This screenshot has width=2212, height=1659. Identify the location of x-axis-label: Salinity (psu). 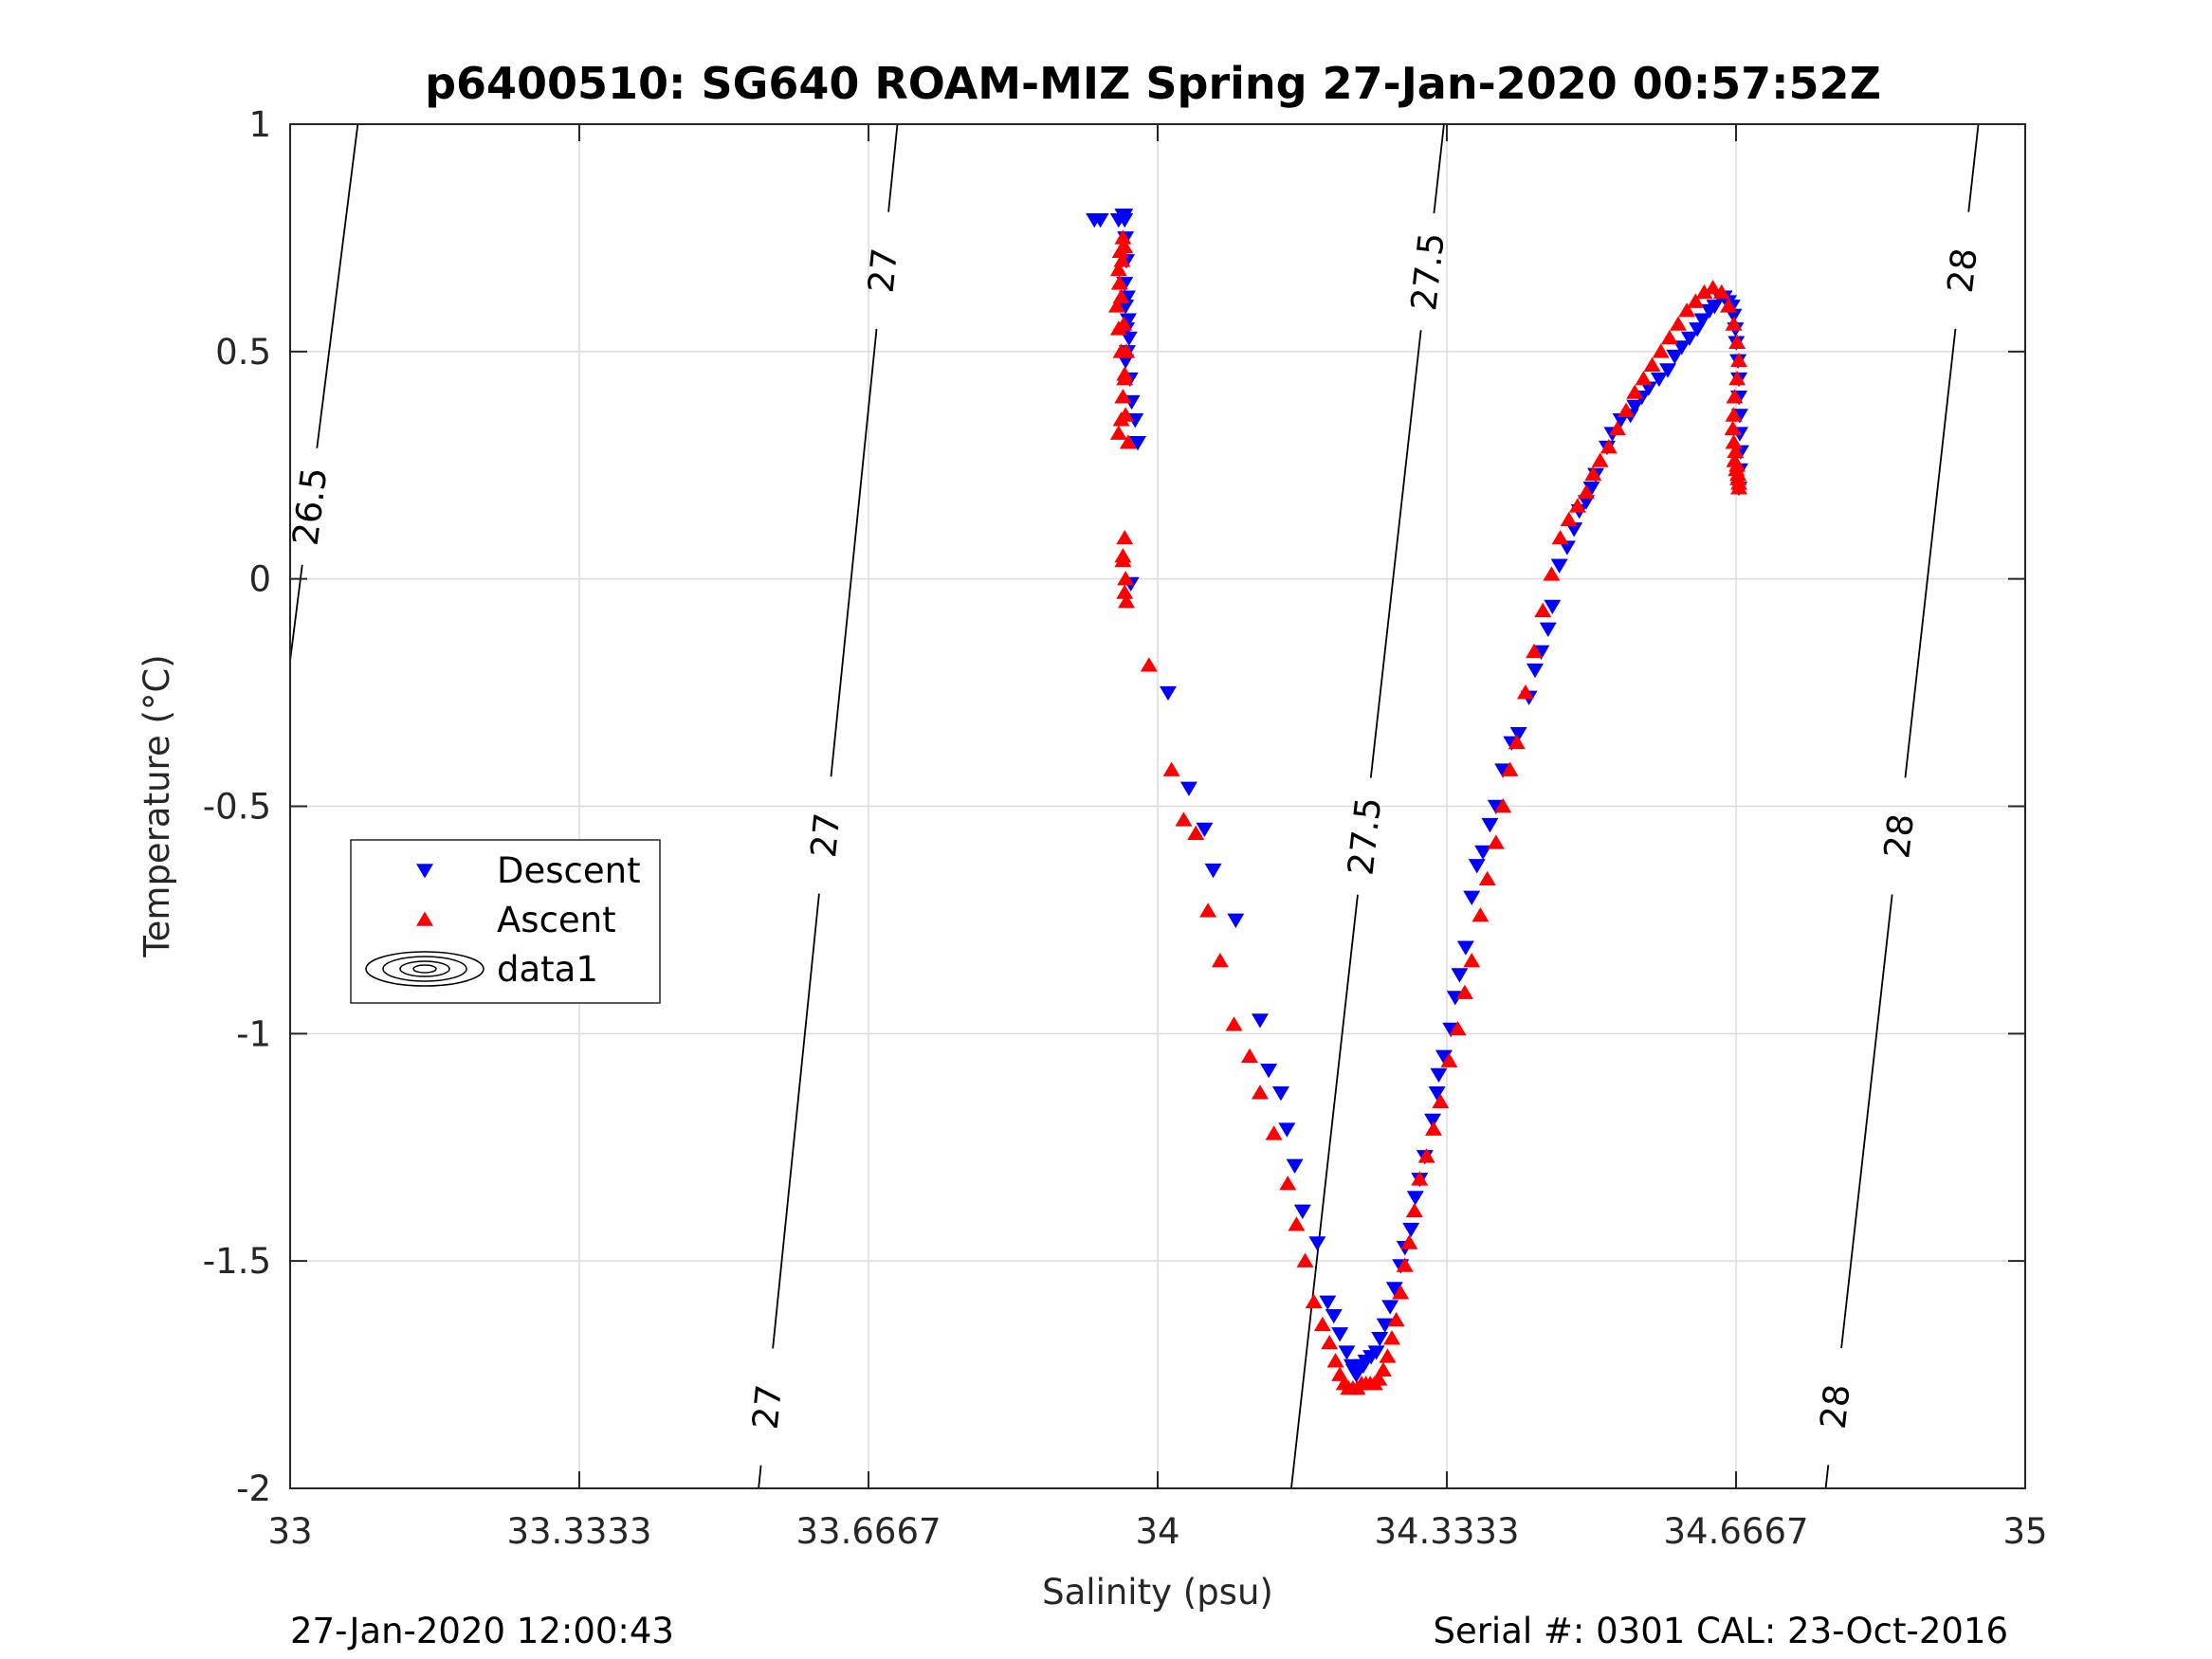
(1157, 1592).